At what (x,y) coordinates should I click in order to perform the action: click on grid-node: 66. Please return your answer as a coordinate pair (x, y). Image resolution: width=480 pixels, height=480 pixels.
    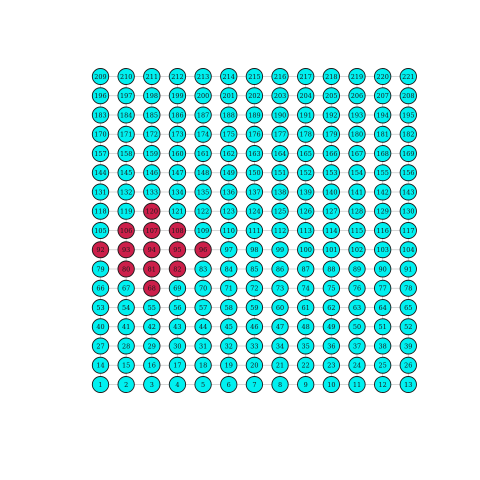
    Looking at the image, I should click on (100, 288).